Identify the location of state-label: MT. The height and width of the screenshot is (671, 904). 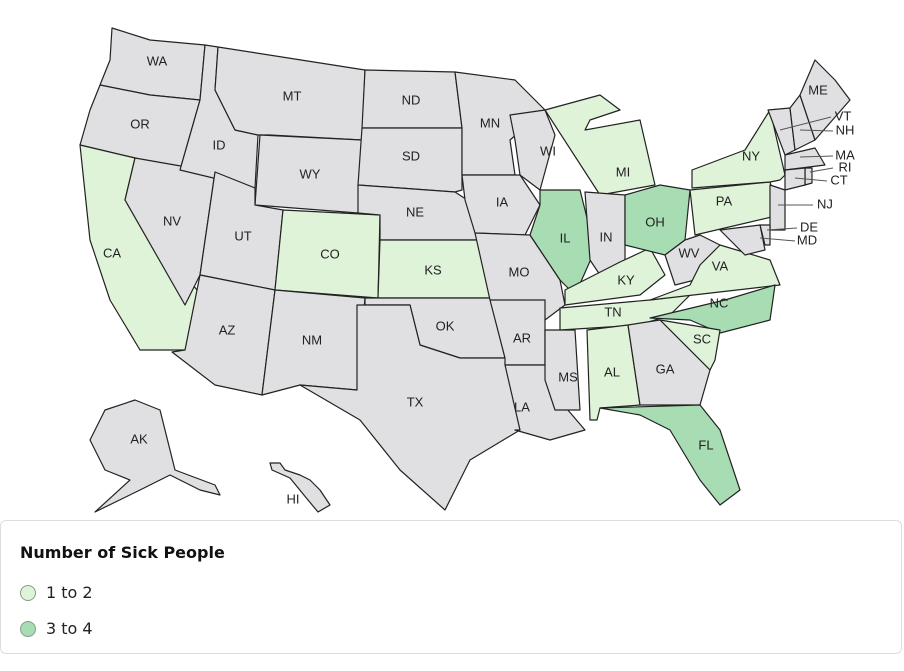
(292, 95).